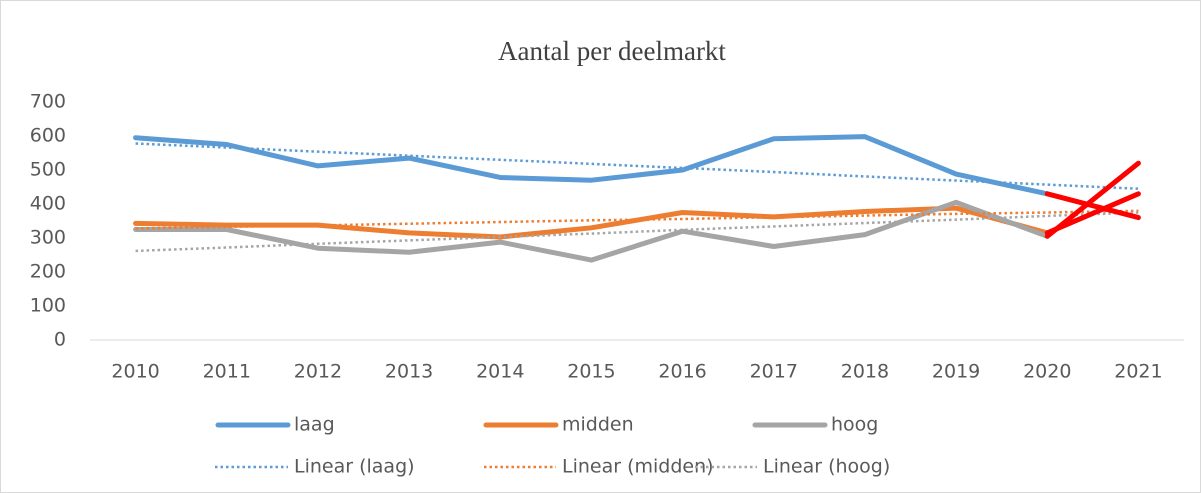 This screenshot has width=1201, height=493. What do you see at coordinates (48, 204) in the screenshot?
I see `y-tick-label: 400` at bounding box center [48, 204].